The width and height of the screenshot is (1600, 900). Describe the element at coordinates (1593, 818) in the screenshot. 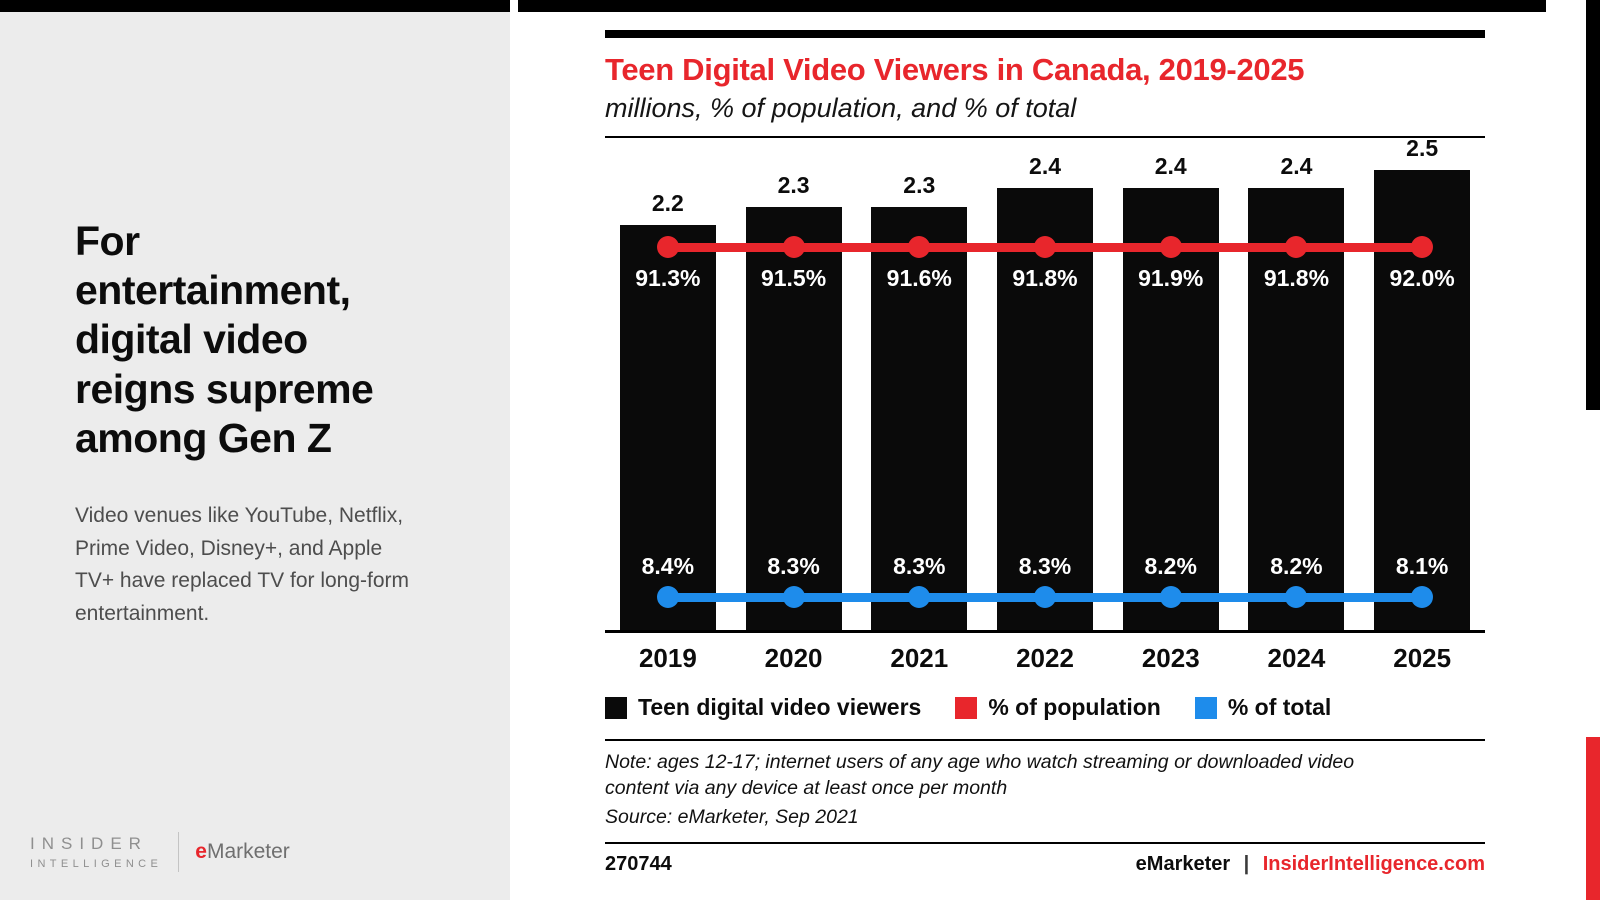

I see `right-edge-accent-red` at that location.